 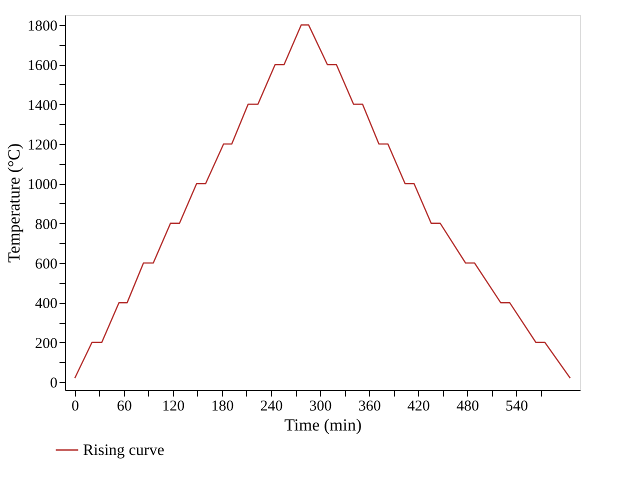 I want to click on y-tick-label: 1800, so click(x=43, y=26).